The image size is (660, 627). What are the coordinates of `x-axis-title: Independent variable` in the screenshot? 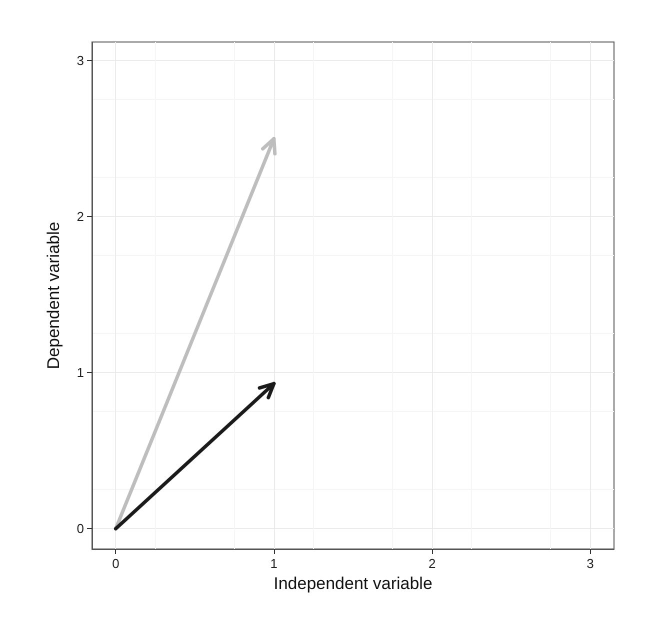 It's located at (353, 583).